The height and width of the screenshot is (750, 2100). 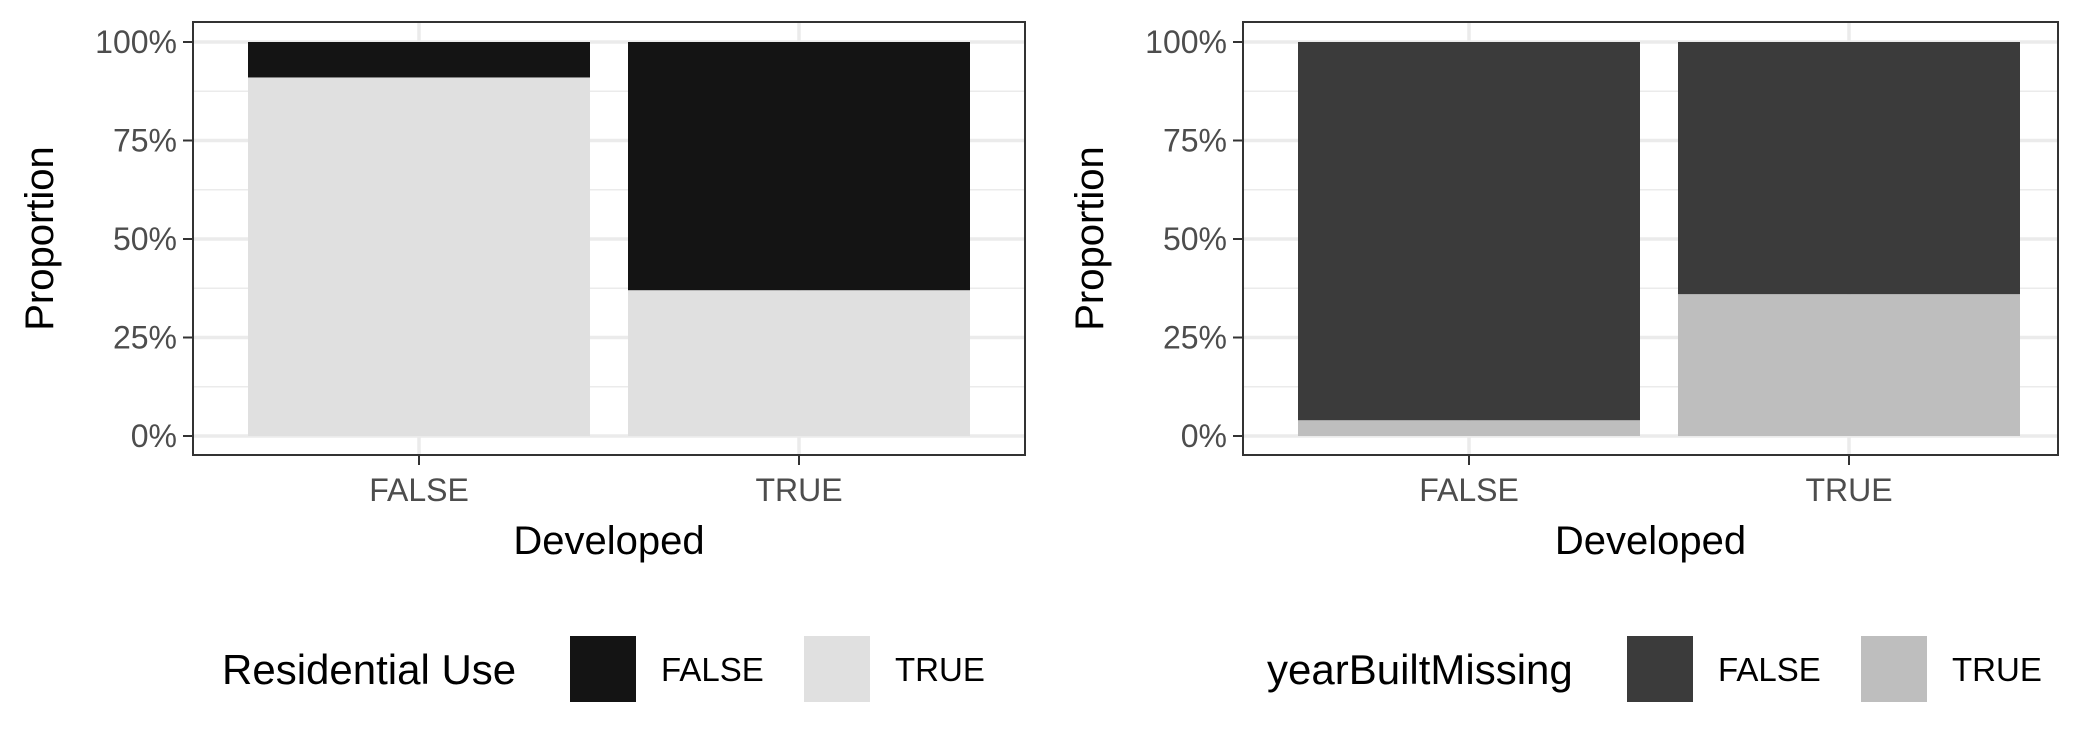 I want to click on legend-title: Residential Use, so click(x=369, y=669).